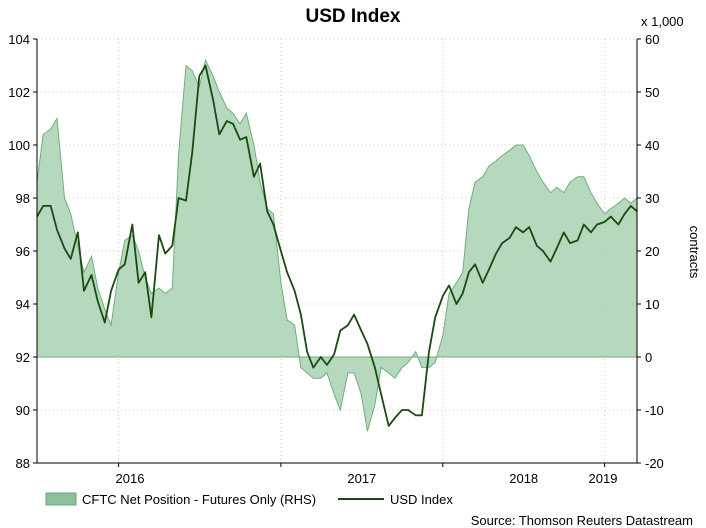 The height and width of the screenshot is (528, 706). What do you see at coordinates (582, 520) in the screenshot?
I see `source-note: Source: Thomson Reuters Datastream` at bounding box center [582, 520].